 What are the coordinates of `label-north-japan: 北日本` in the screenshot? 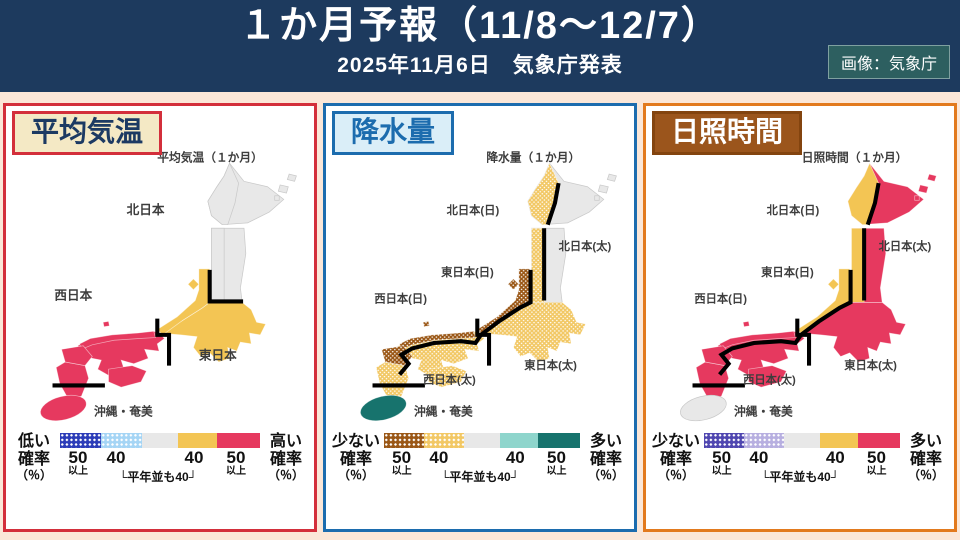 It's located at (146, 209).